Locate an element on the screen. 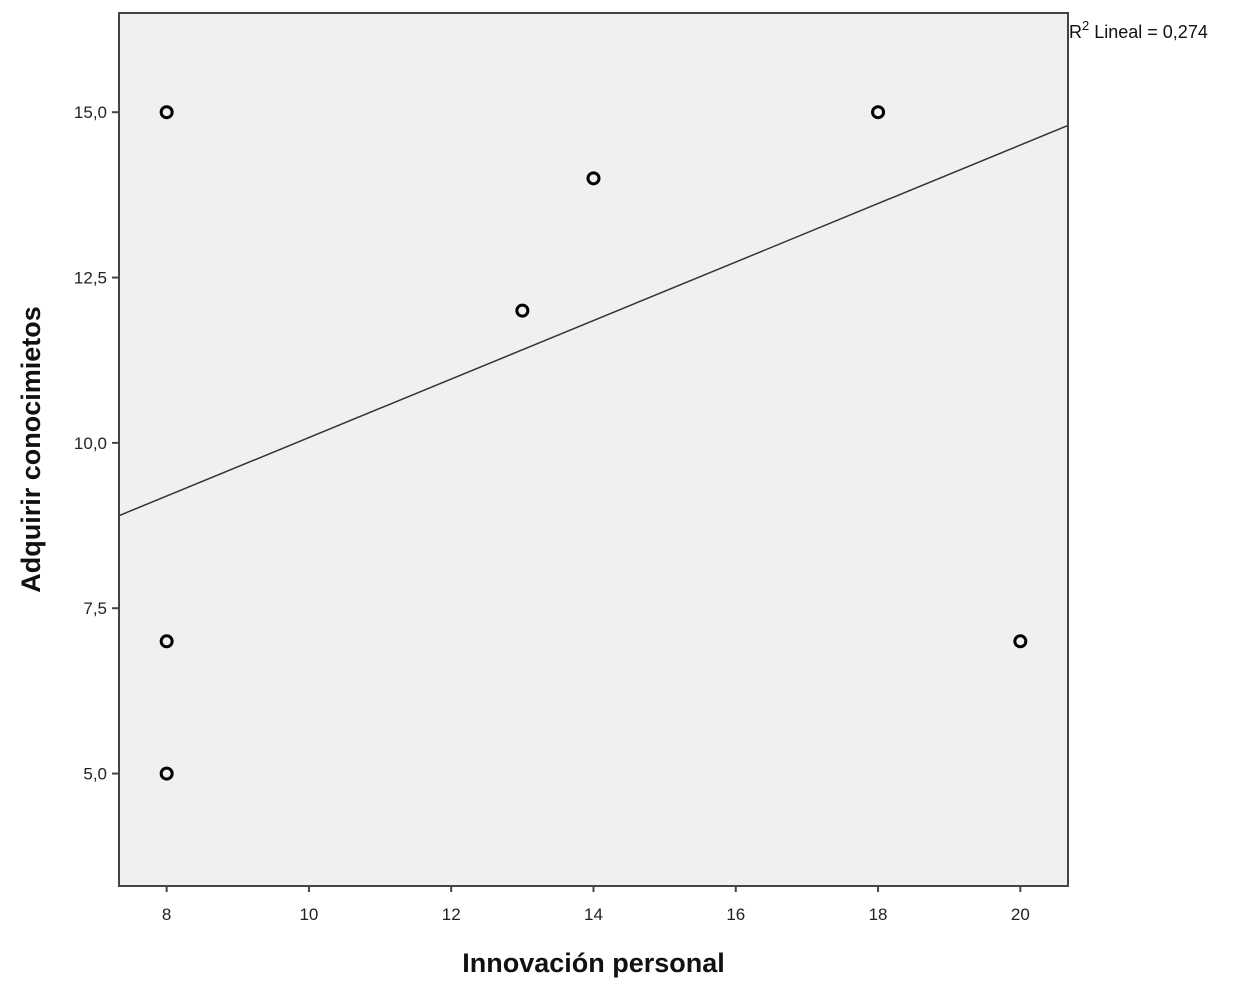  x-tick-label: 10 is located at coordinates (308, 914).